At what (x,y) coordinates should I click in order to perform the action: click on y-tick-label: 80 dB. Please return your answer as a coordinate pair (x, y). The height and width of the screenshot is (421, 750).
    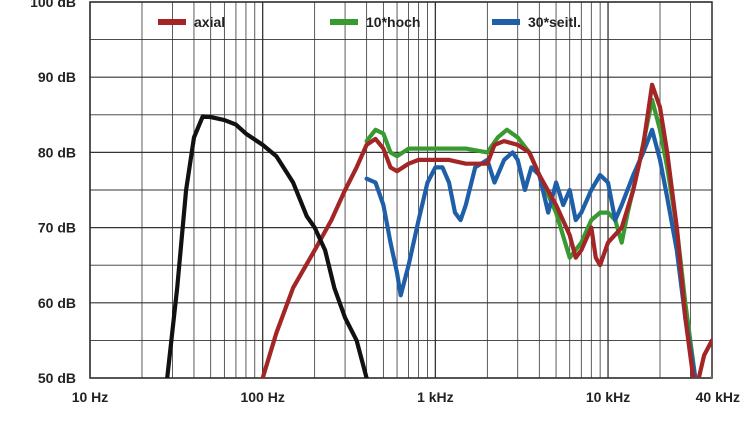
    Looking at the image, I should click on (57, 152).